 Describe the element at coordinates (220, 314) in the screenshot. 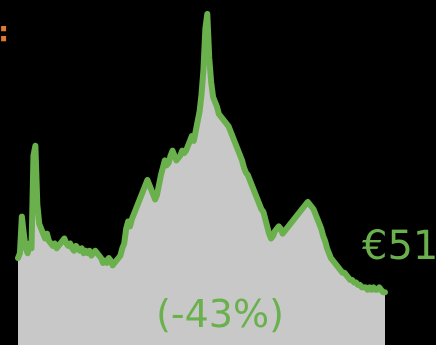

I see `percent-change-label: (-43%)` at that location.